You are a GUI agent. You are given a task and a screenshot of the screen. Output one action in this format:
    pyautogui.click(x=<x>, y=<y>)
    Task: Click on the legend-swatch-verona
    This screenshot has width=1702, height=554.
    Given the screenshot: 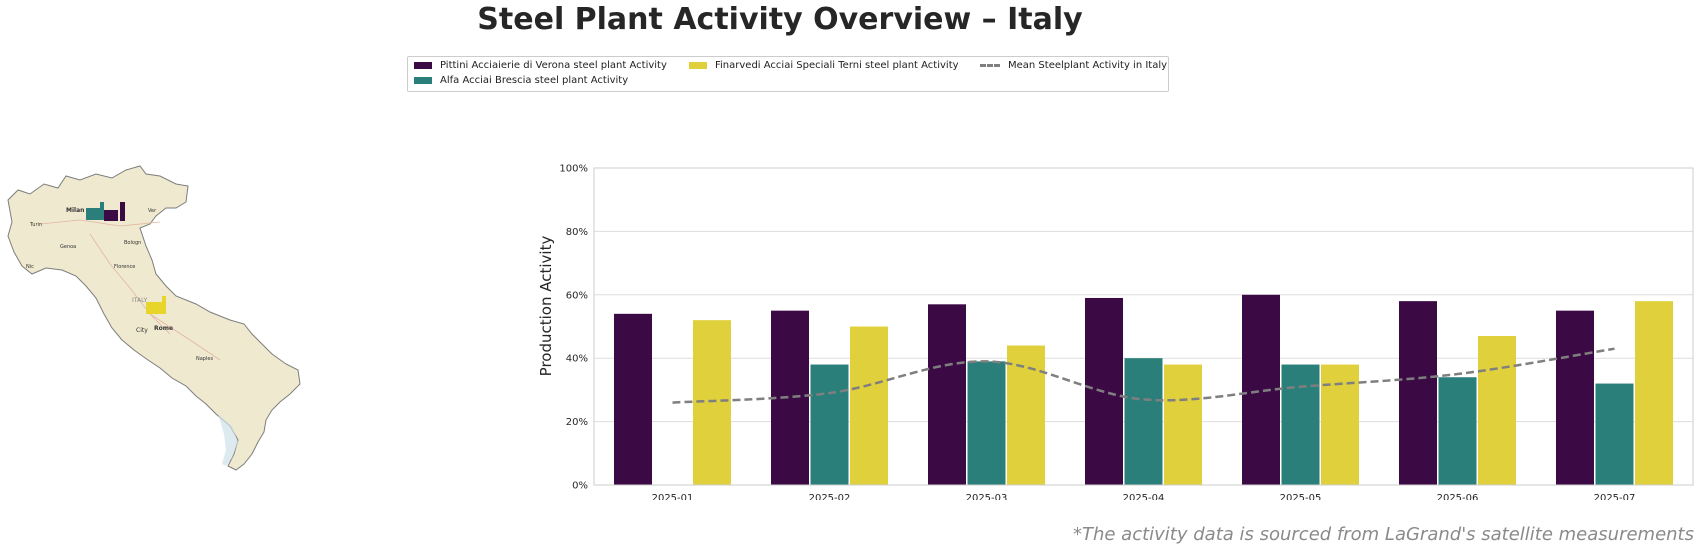 What is the action you would take?
    pyautogui.click(x=423, y=65)
    